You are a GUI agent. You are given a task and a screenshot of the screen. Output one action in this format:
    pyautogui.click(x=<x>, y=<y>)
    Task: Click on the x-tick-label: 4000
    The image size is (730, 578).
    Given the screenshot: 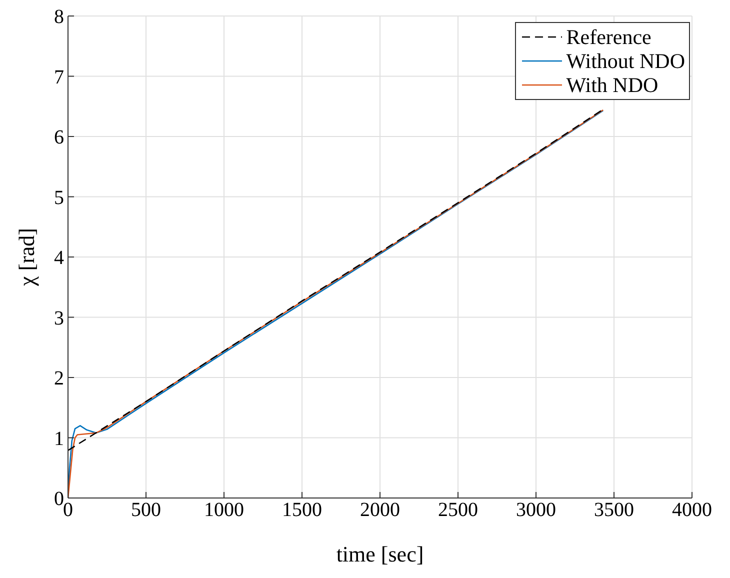 What is the action you would take?
    pyautogui.click(x=692, y=510)
    